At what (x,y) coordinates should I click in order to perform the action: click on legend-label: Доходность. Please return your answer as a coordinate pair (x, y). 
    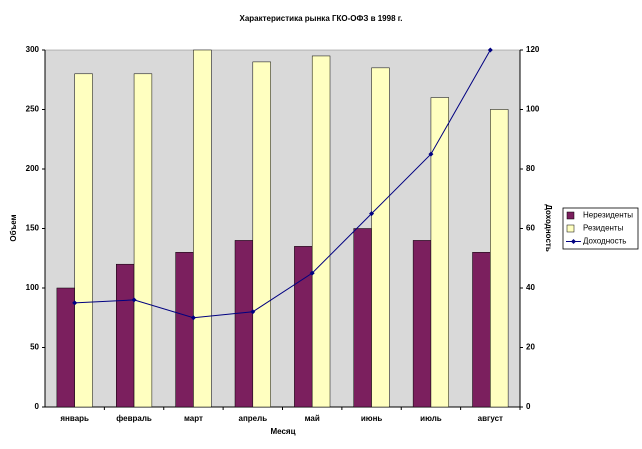
    Looking at the image, I should click on (604, 241).